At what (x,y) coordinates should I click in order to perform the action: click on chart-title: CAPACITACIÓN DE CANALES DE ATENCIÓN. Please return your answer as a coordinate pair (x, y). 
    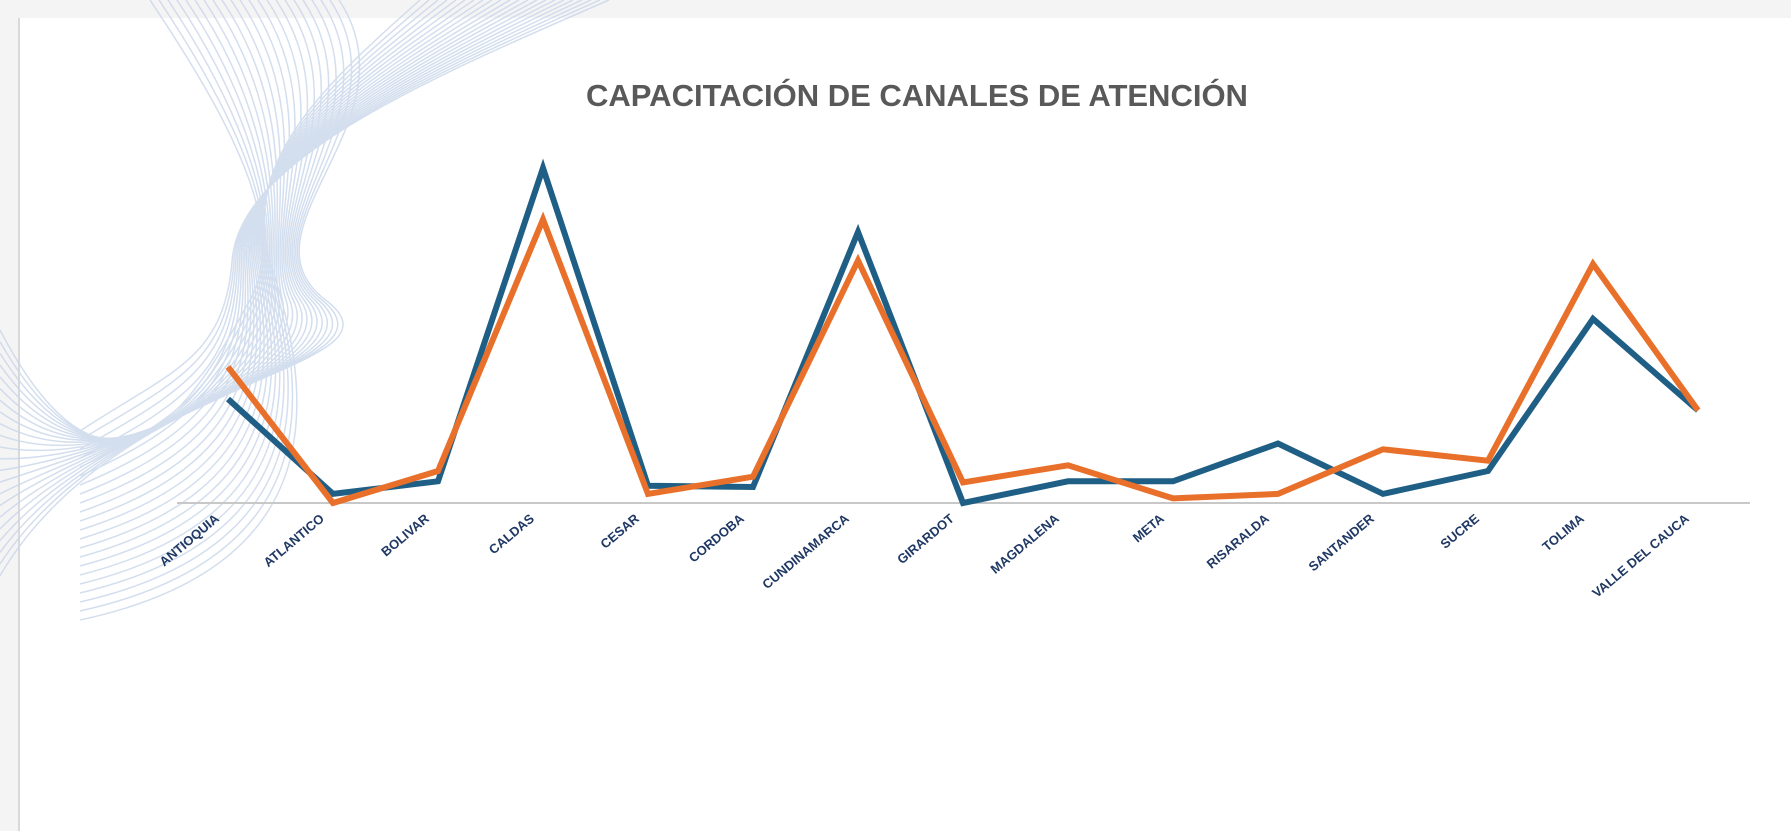
    Looking at the image, I should click on (917, 95).